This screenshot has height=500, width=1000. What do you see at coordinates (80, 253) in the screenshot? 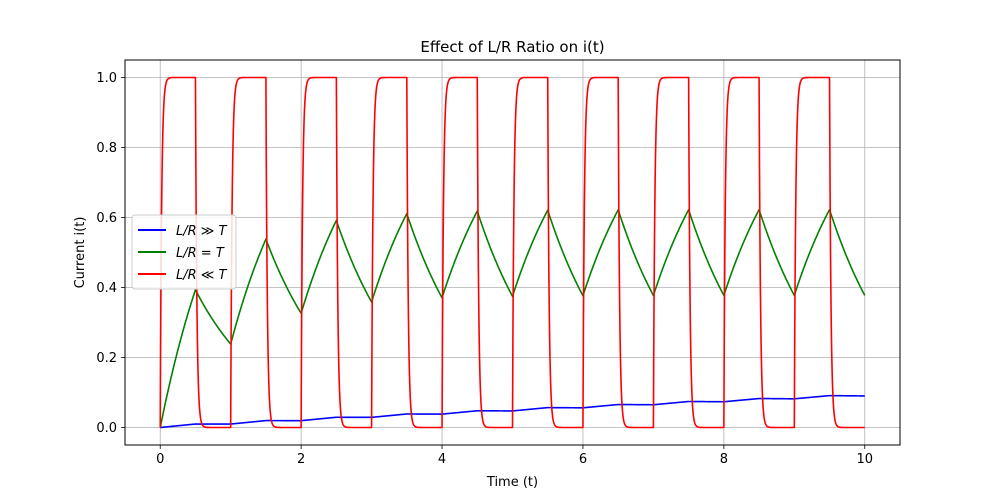
I see `y-axis-label: Current i(t)` at bounding box center [80, 253].